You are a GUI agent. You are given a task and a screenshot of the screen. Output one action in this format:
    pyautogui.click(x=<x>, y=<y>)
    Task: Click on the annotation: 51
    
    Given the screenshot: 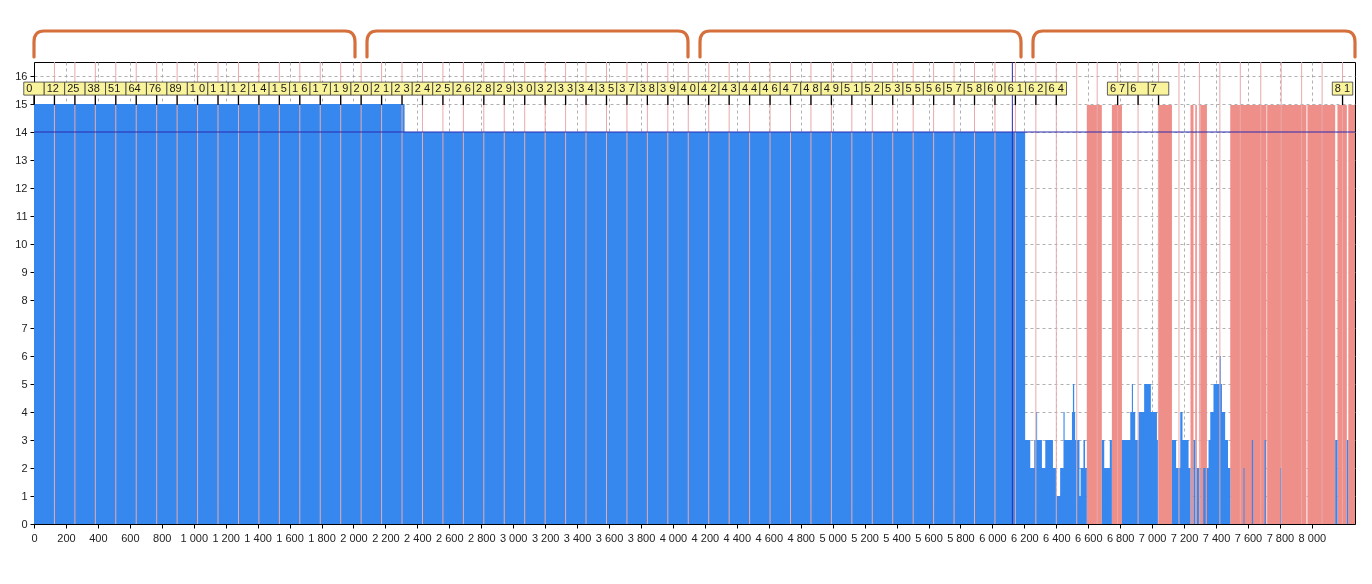 What is the action you would take?
    pyautogui.click(x=114, y=88)
    